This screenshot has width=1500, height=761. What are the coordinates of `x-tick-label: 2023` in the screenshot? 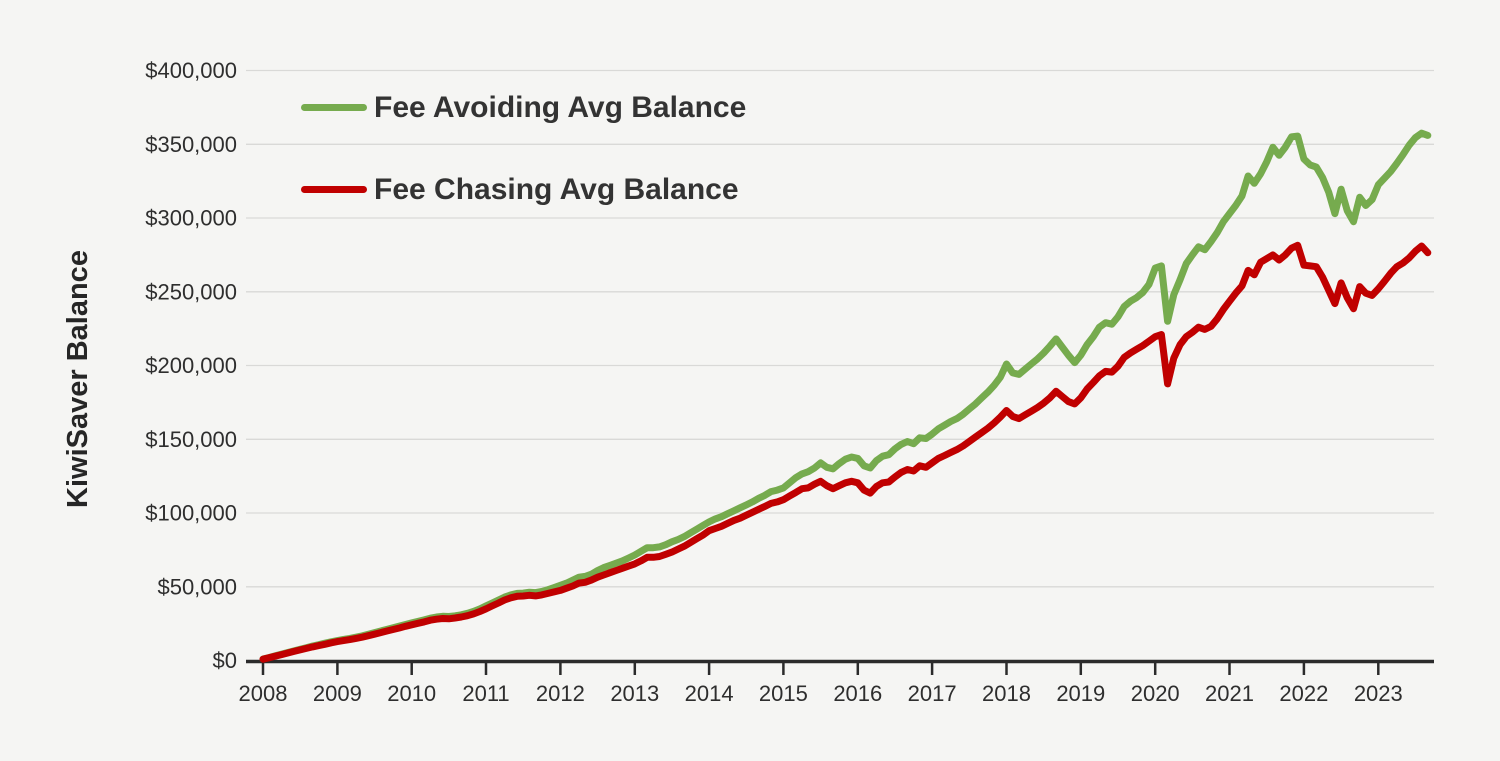 It's located at (1378, 693).